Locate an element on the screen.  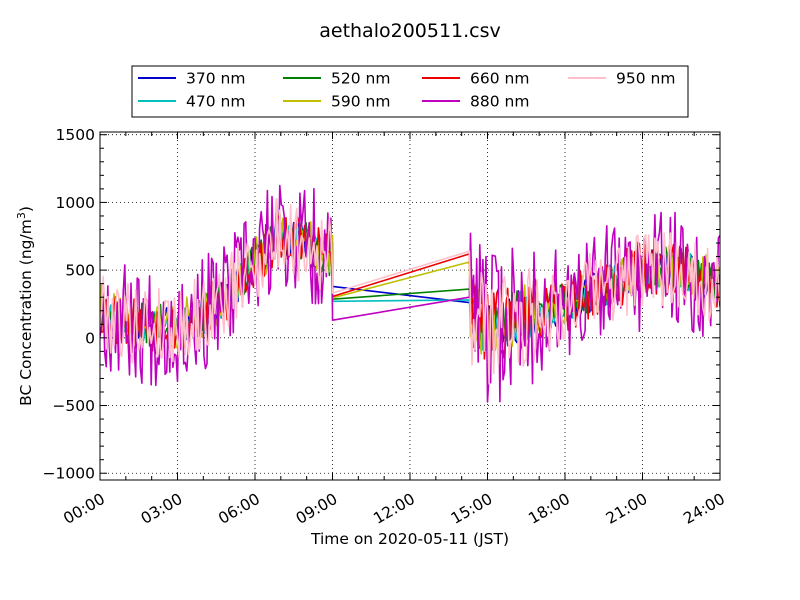
y-axis-label: BC Concentration (ng/m3) is located at coordinates (25, 306).